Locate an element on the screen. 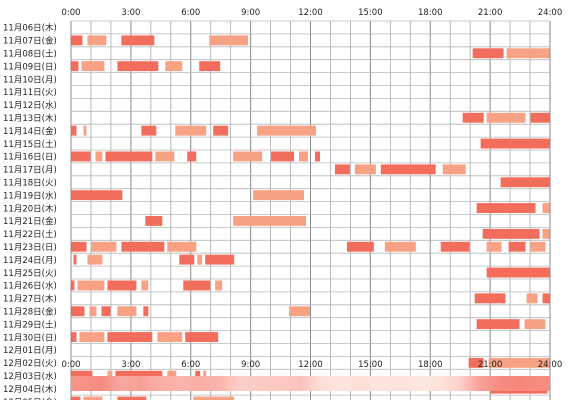 The image size is (570, 400). row-label: 11月27日(木) is located at coordinates (30, 299).